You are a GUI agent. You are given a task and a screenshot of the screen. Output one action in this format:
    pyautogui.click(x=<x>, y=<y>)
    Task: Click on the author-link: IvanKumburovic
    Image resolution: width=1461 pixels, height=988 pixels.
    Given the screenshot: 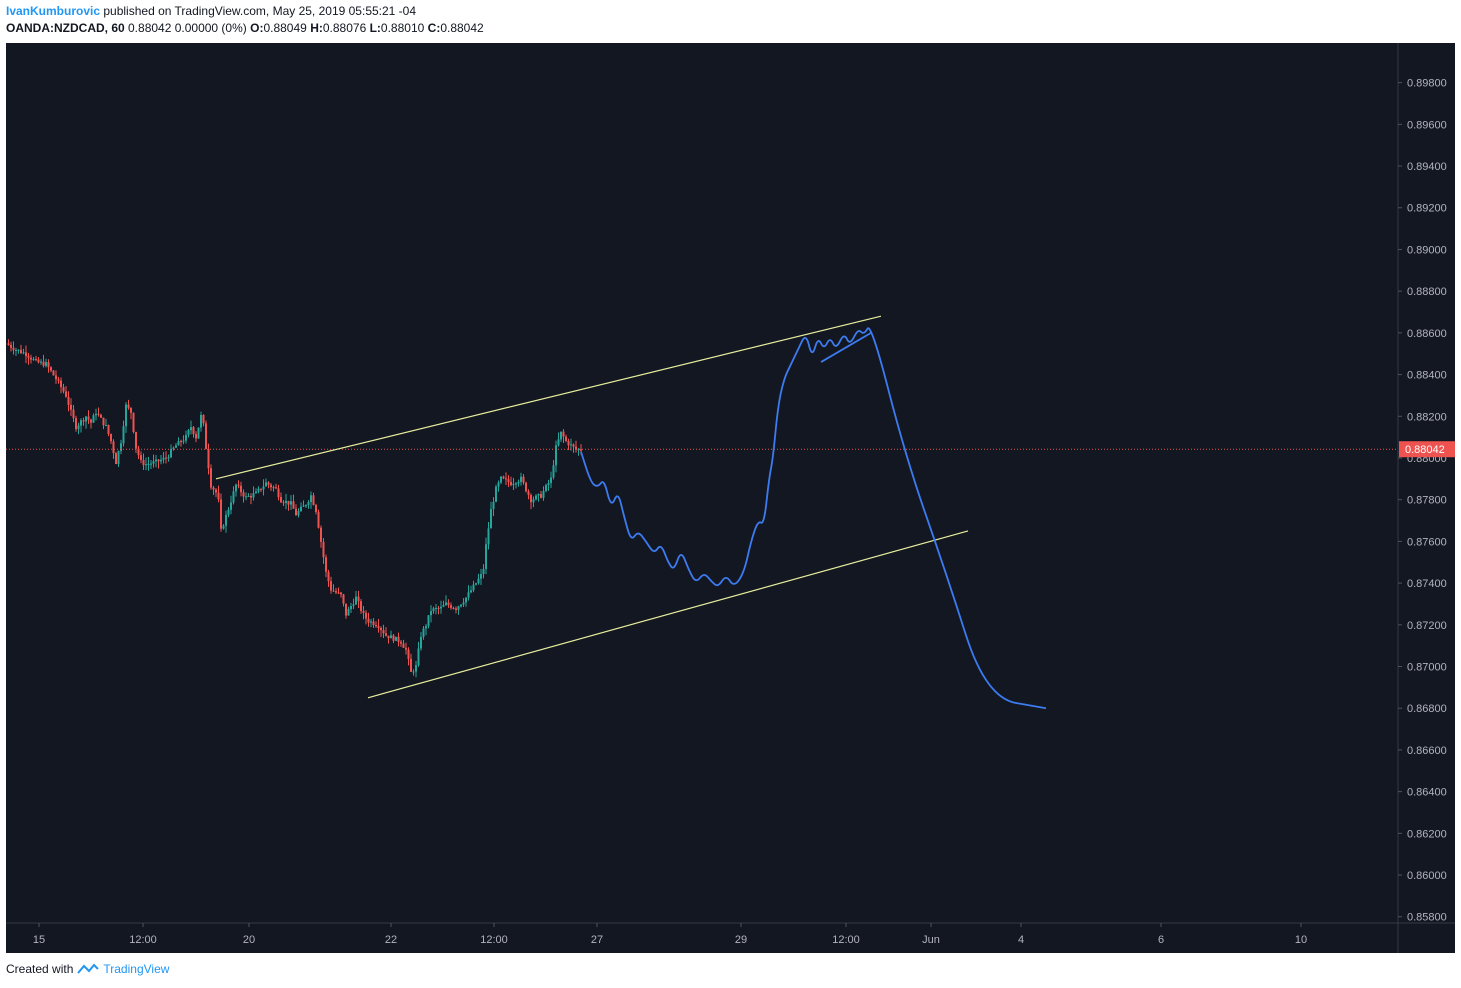 What is the action you would take?
    pyautogui.click(x=53, y=11)
    